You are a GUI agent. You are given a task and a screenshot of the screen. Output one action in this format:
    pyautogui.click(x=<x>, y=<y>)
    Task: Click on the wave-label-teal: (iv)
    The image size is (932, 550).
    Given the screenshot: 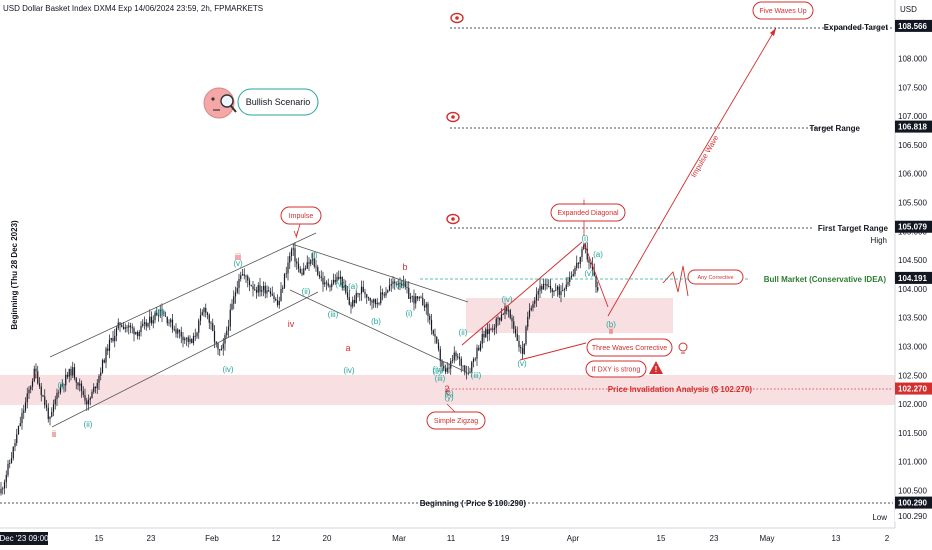 What is the action you would take?
    pyautogui.click(x=506, y=299)
    